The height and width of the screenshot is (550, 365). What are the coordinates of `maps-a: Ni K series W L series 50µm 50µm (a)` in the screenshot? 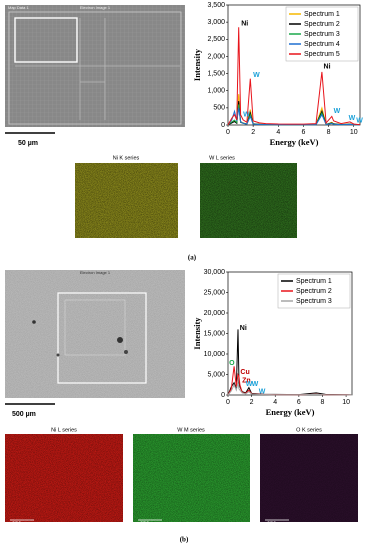 It's located at (186, 208).